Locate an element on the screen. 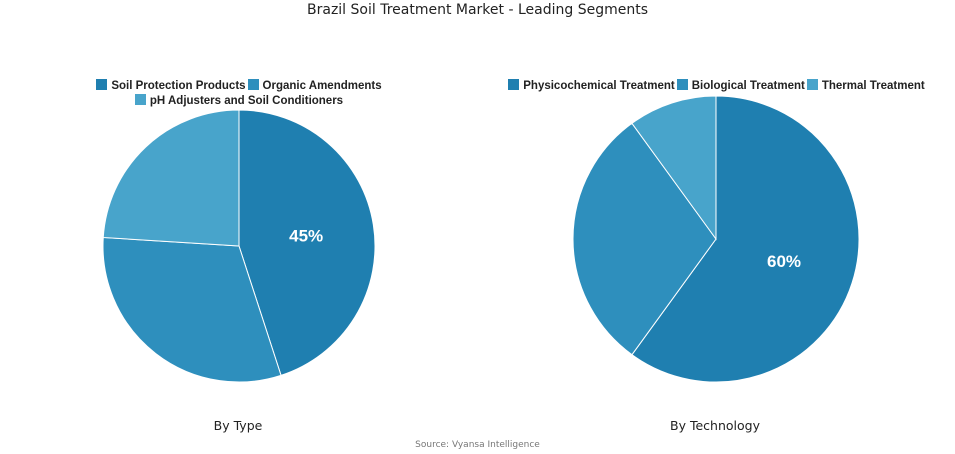 The height and width of the screenshot is (454, 955). legend-item: Organic Amendments is located at coordinates (314, 86).